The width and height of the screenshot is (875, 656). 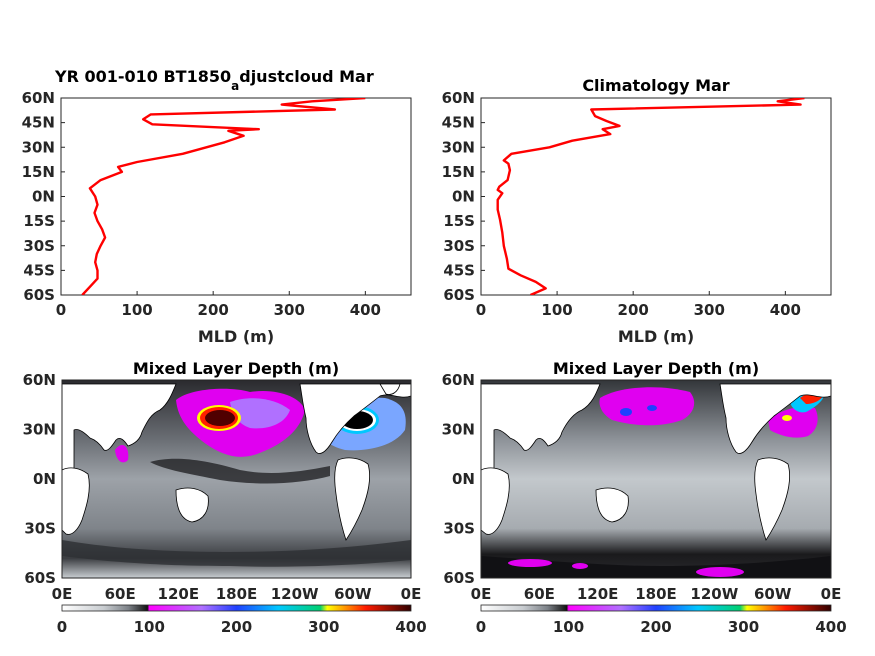 I want to click on y-ticks-left: 60N 45N 30N 15N 0N 15S 30S 45S 60S, so click(x=38, y=196).